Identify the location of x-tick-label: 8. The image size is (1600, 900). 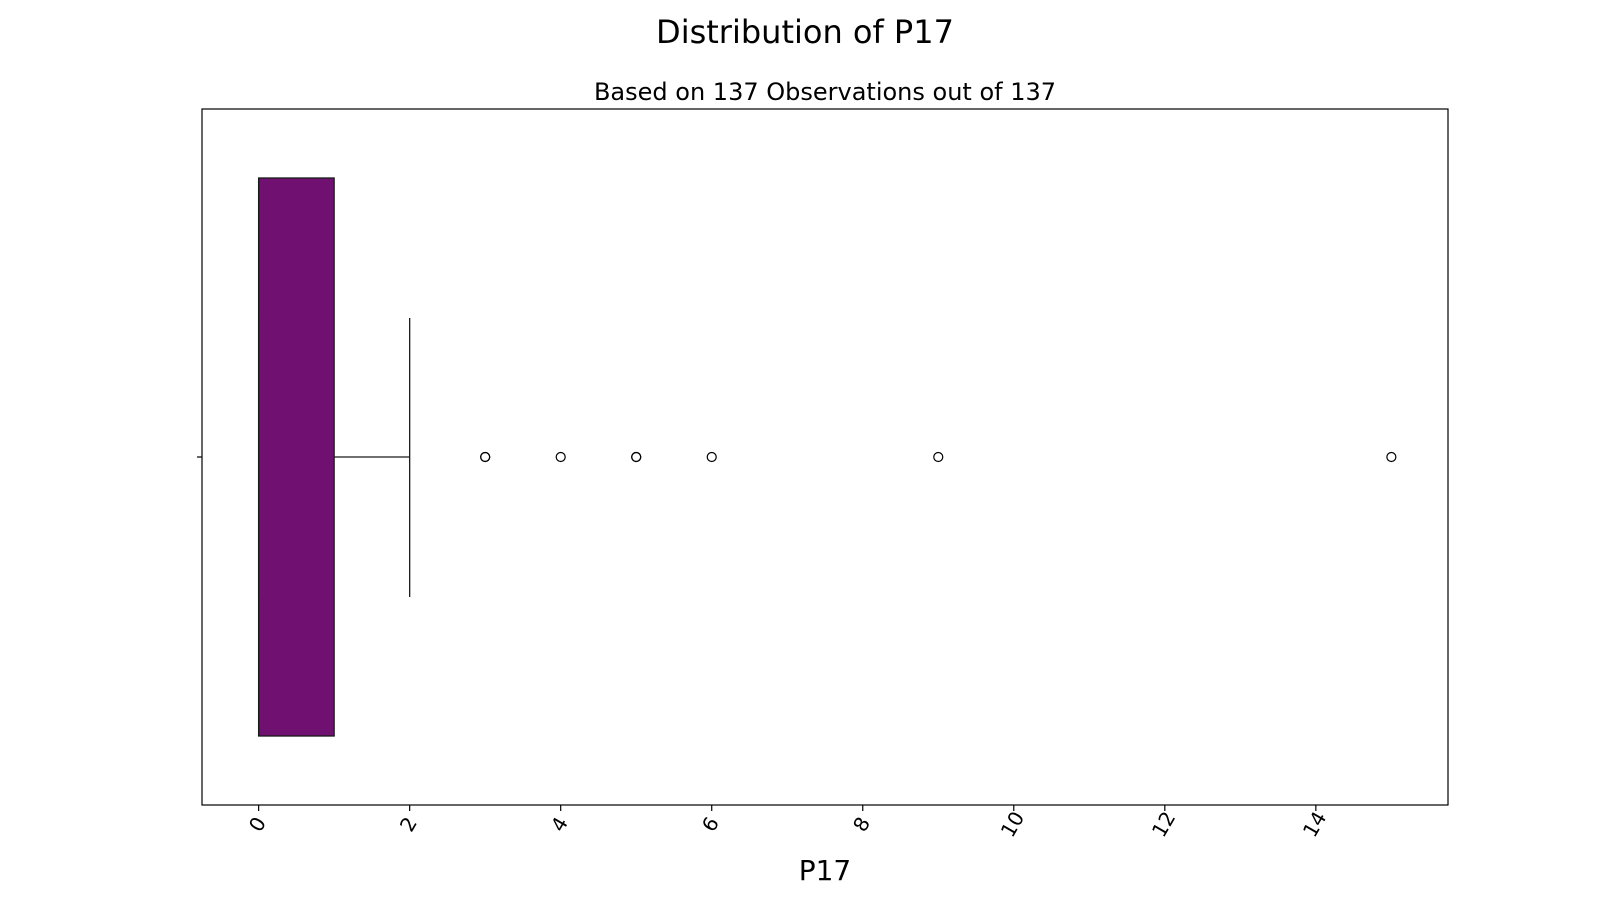
(861, 824).